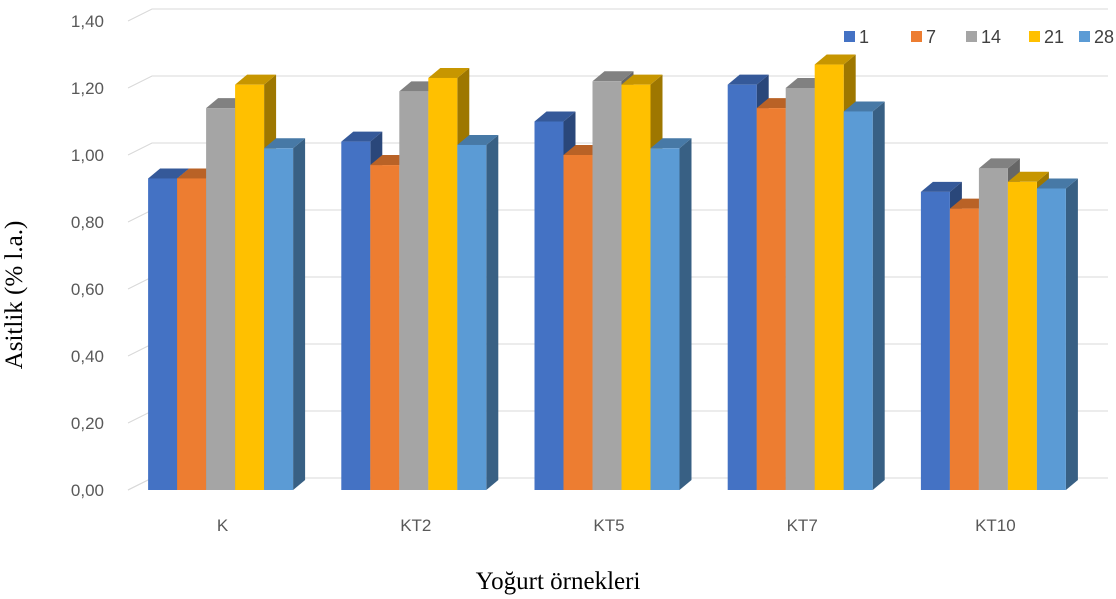  Describe the element at coordinates (995, 525) in the screenshot. I see `x-tick-label: KT10` at that location.